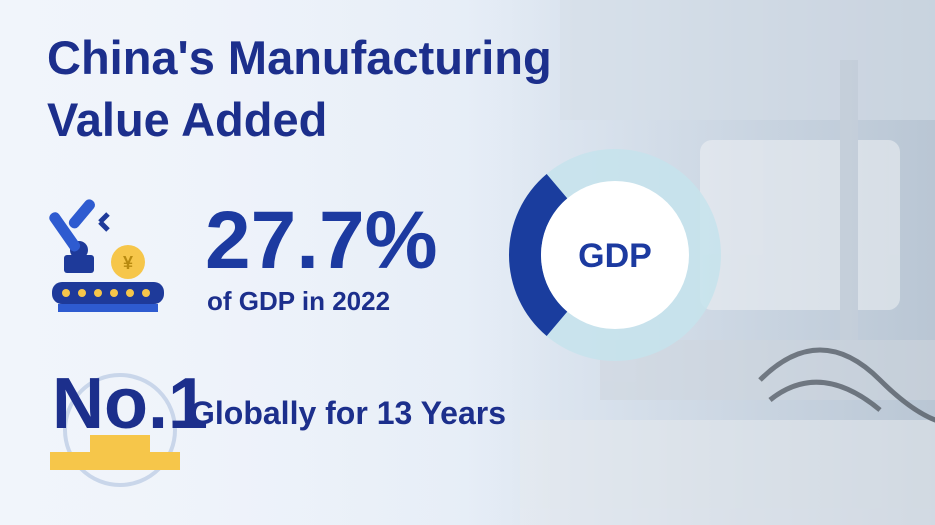 This screenshot has height=525, width=935. I want to click on donut: GDP, so click(615, 255).